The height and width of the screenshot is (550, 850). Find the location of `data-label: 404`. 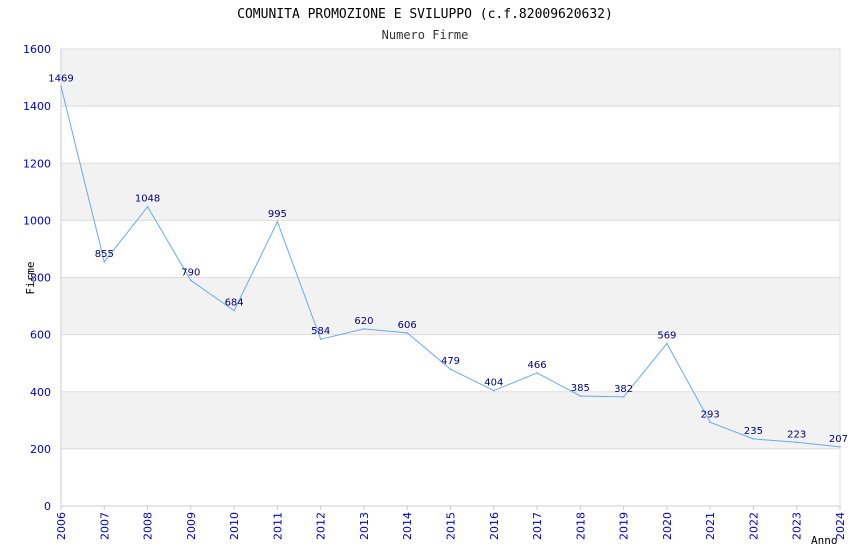

data-label: 404 is located at coordinates (493, 383).